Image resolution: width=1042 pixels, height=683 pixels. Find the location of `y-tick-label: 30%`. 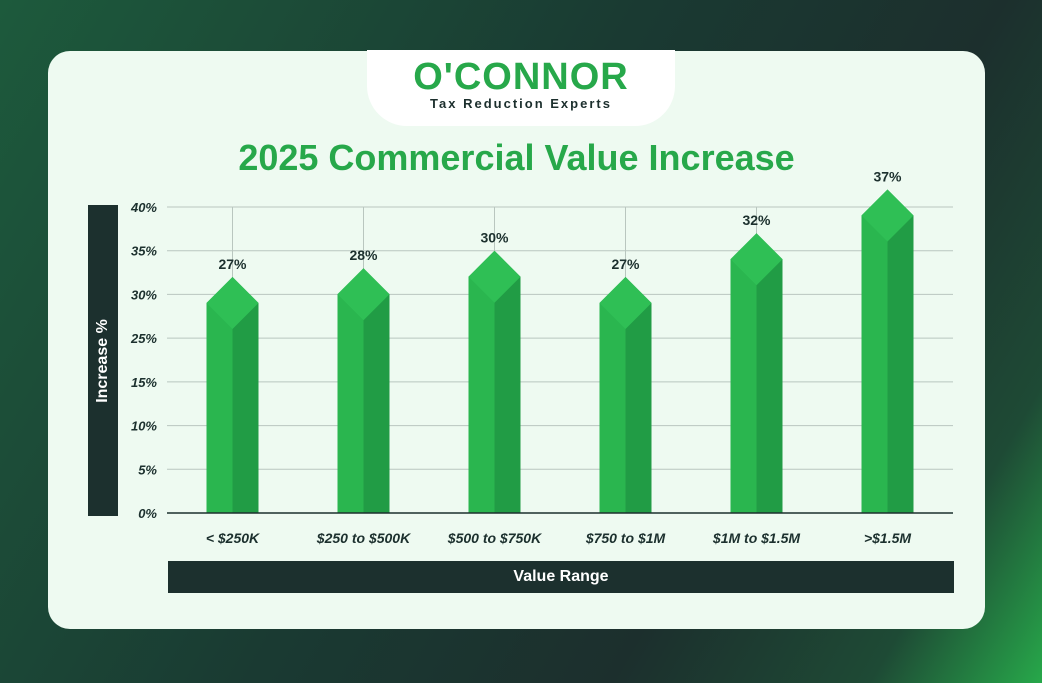

y-tick-label: 30% is located at coordinates (144, 294).